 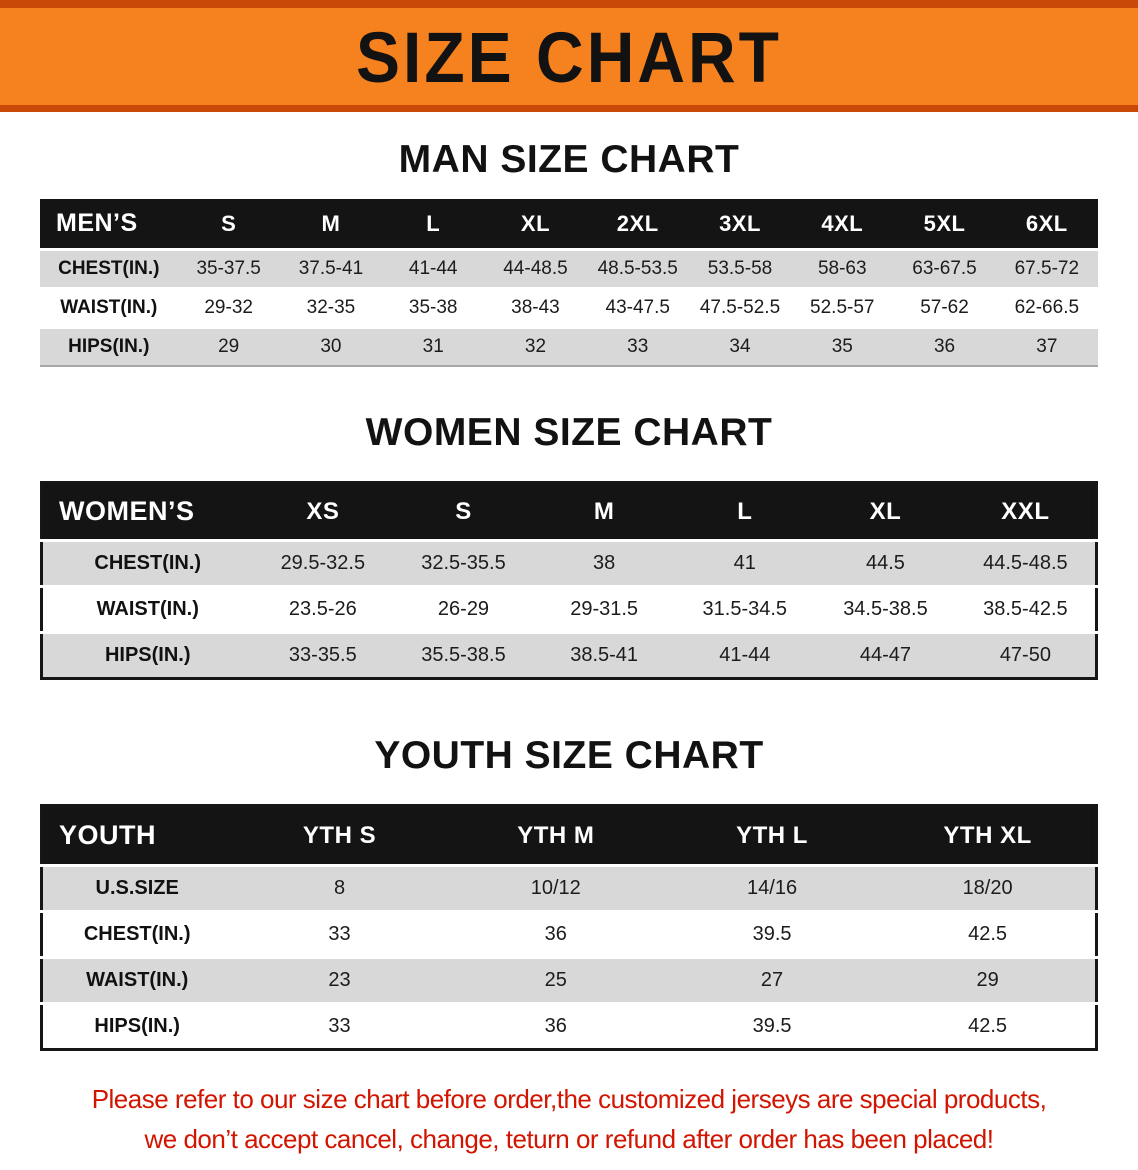 I want to click on women-size-header: XXL, so click(x=1026, y=511).